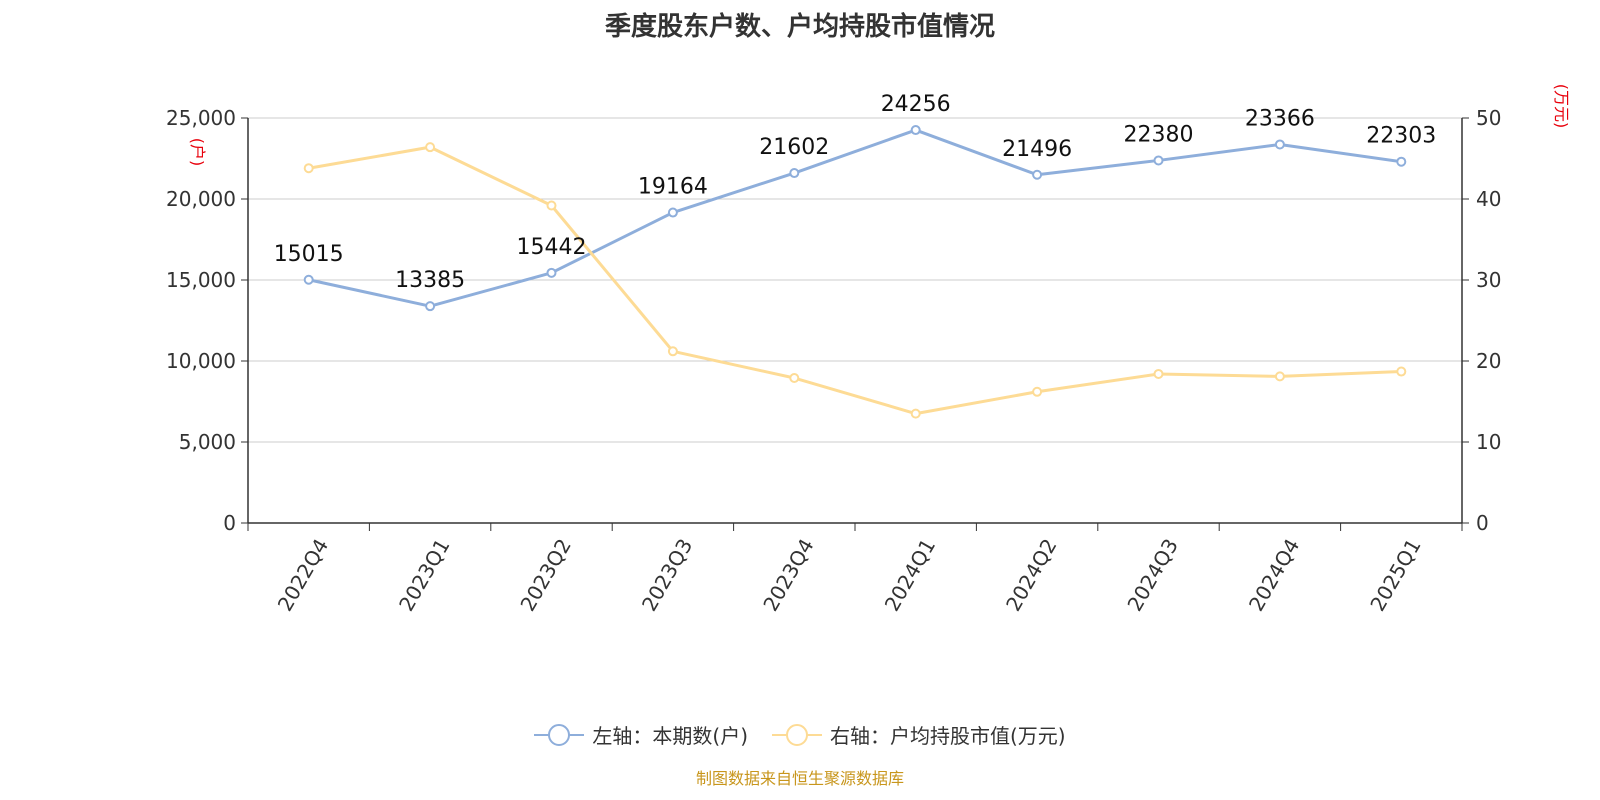 This screenshot has width=1600, height=800. I want to click on x-tick-label: 2023Q4, so click(788, 575).